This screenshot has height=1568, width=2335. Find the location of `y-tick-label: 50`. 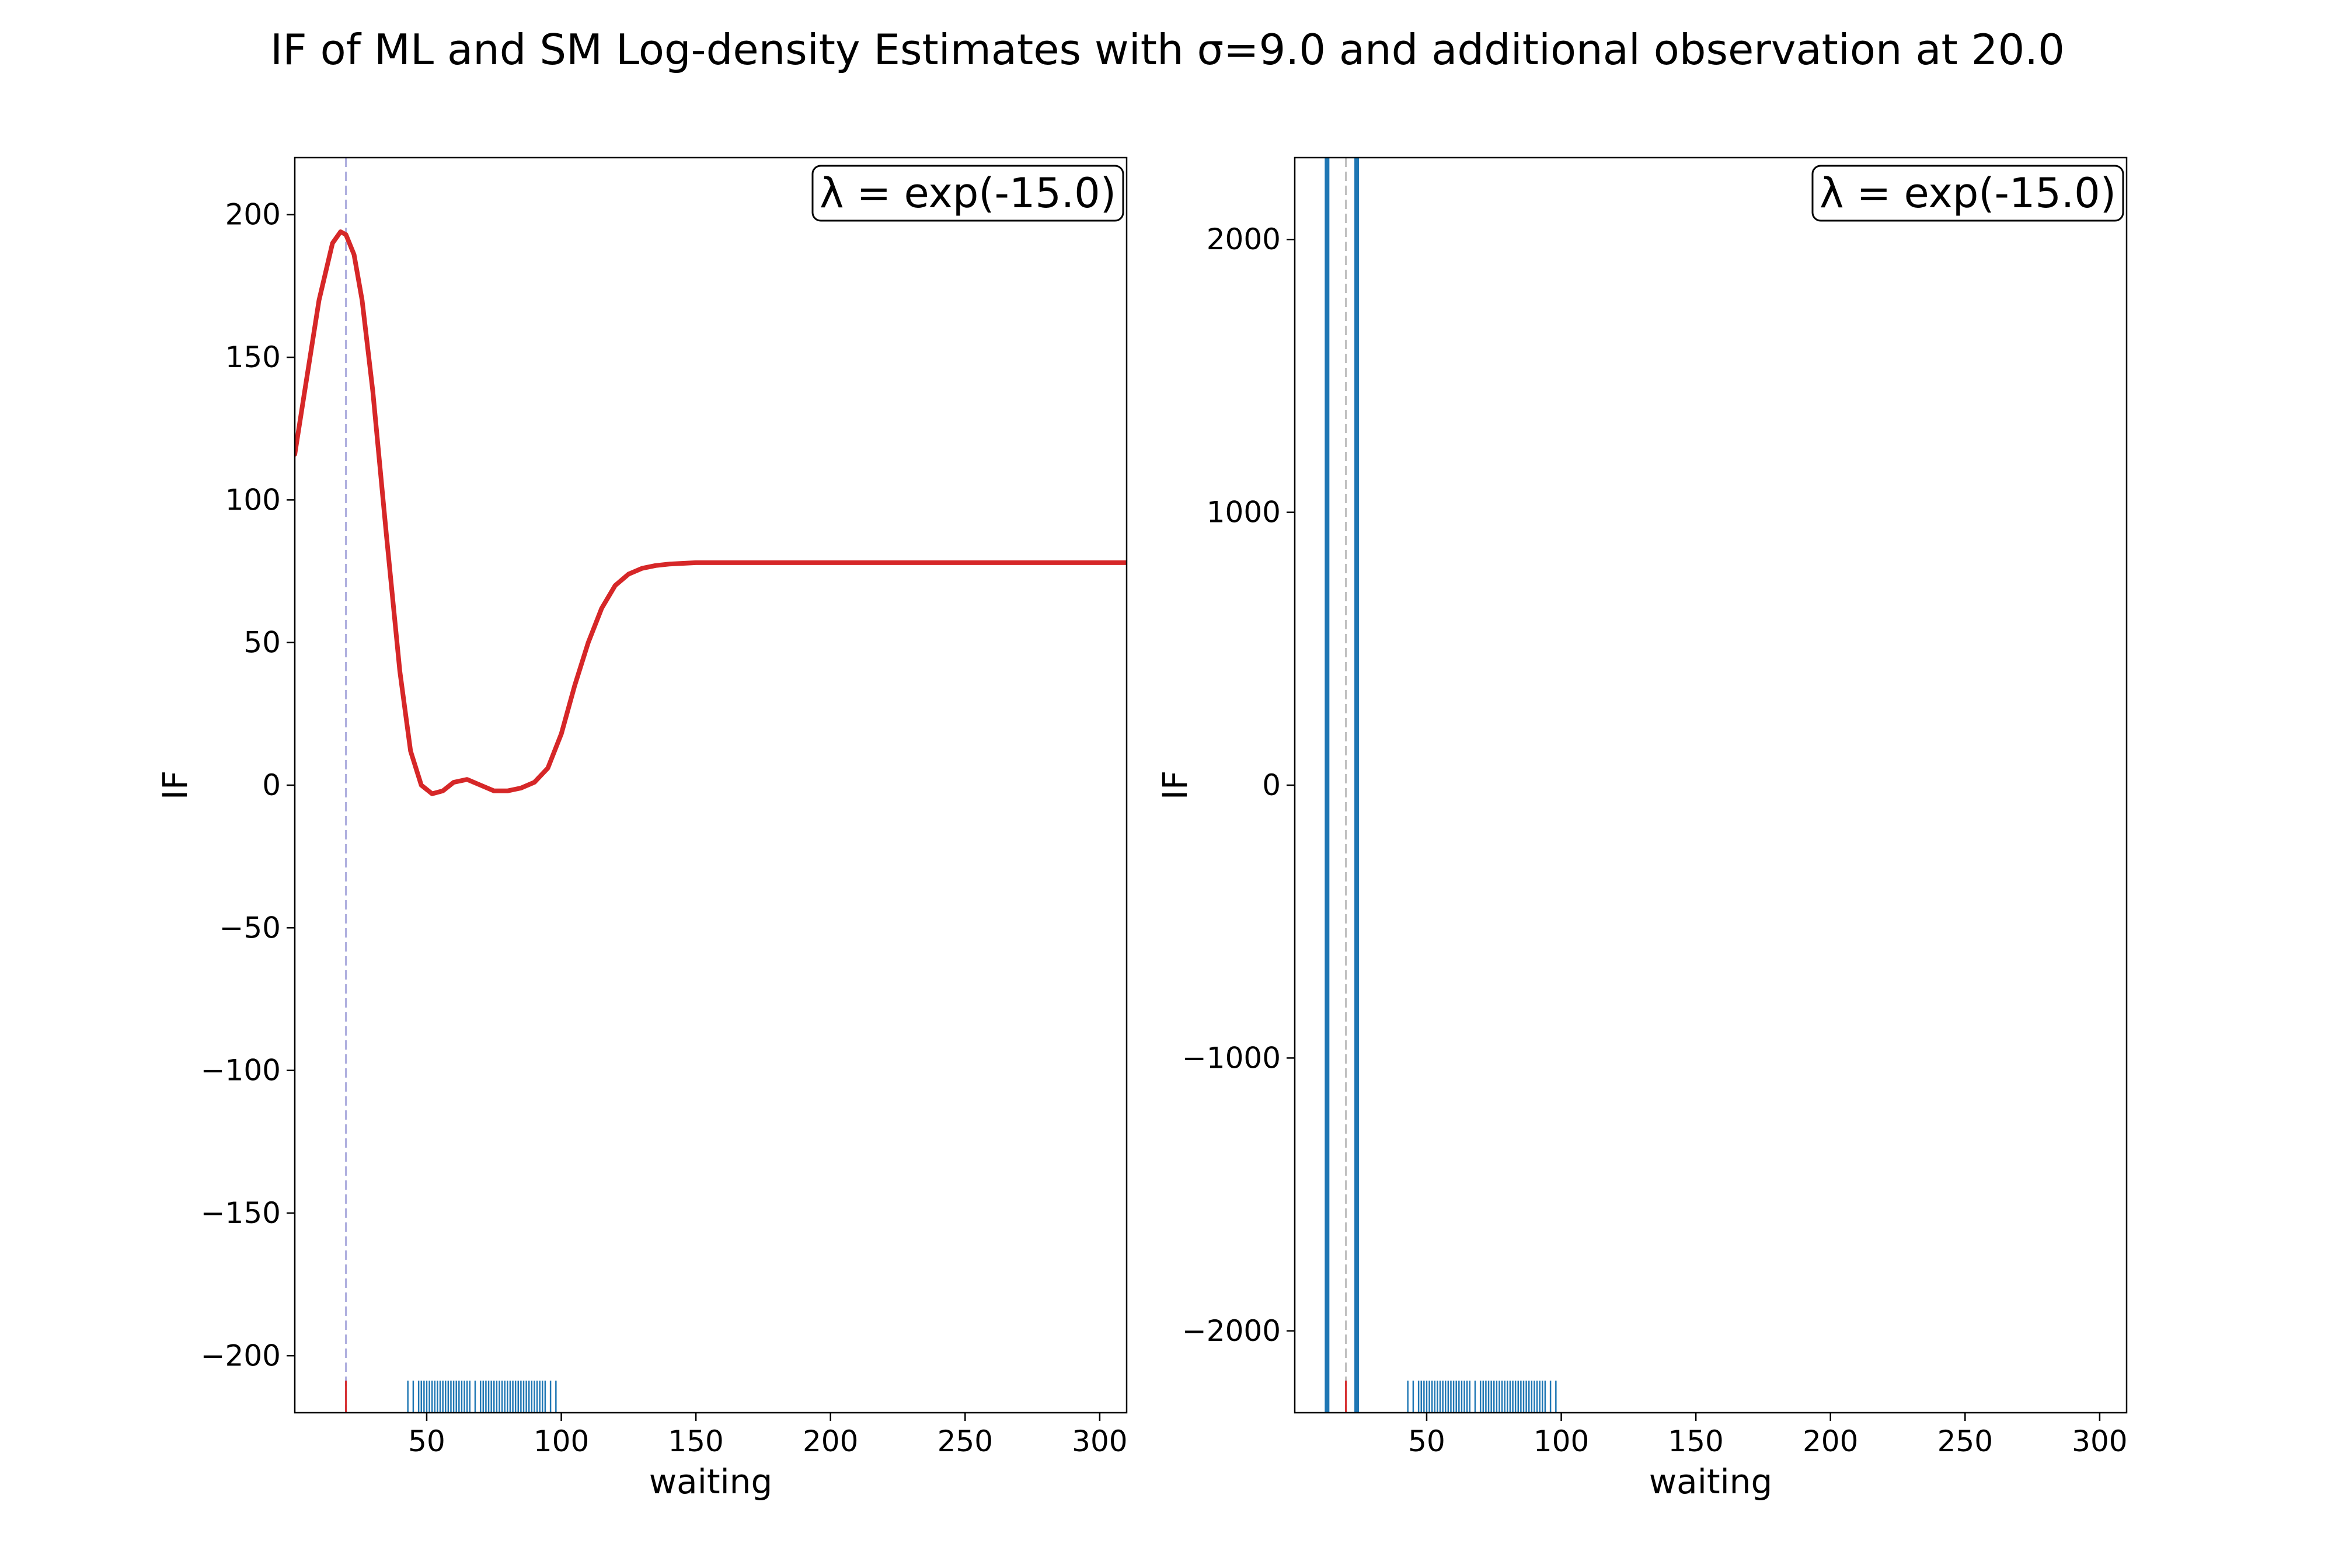

y-tick-label: 50 is located at coordinates (262, 643).